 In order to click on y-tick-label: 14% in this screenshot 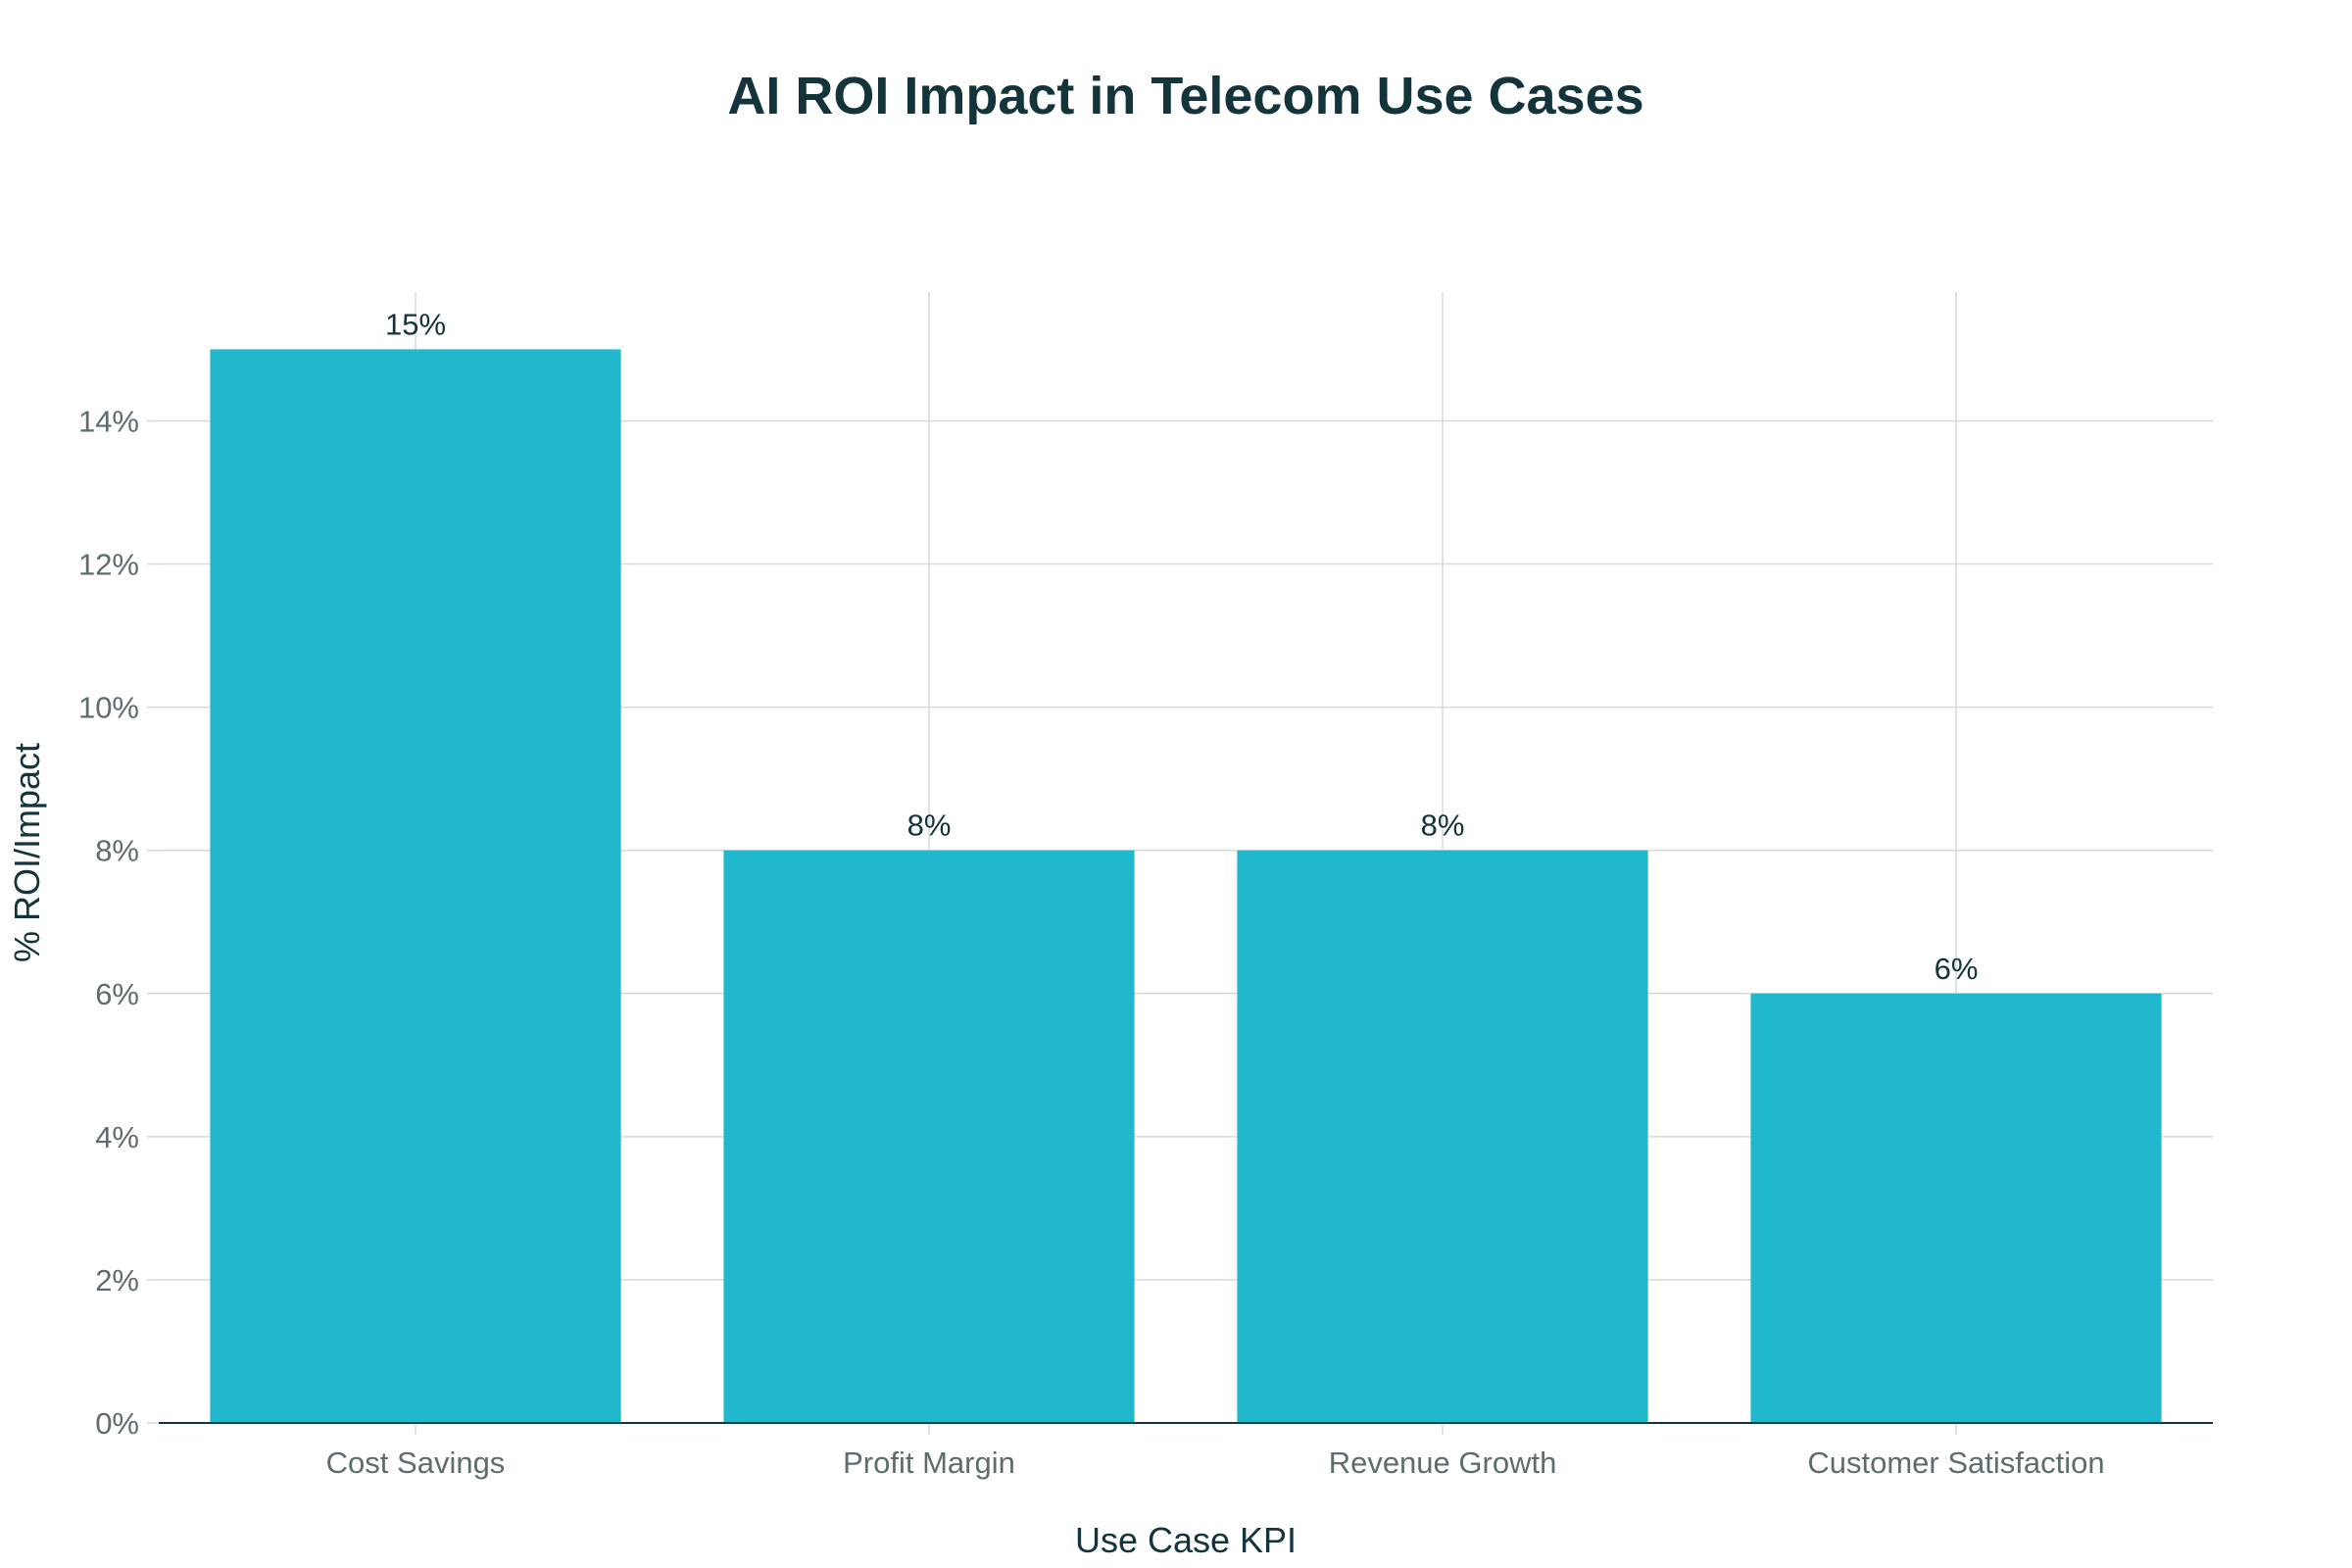, I will do `click(108, 421)`.